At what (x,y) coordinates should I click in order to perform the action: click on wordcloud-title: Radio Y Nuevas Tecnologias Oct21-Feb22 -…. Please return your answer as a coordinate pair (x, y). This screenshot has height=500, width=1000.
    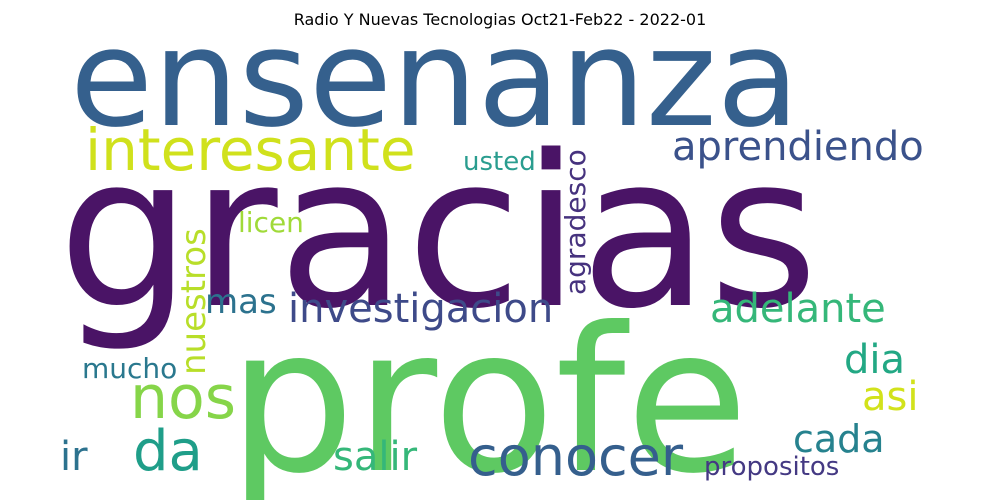
    Looking at the image, I should click on (500, 19).